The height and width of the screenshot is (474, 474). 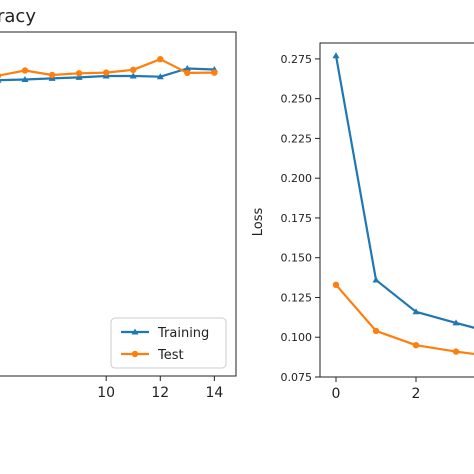 I want to click on loss-y-tick-label: 0.150, so click(x=297, y=258).